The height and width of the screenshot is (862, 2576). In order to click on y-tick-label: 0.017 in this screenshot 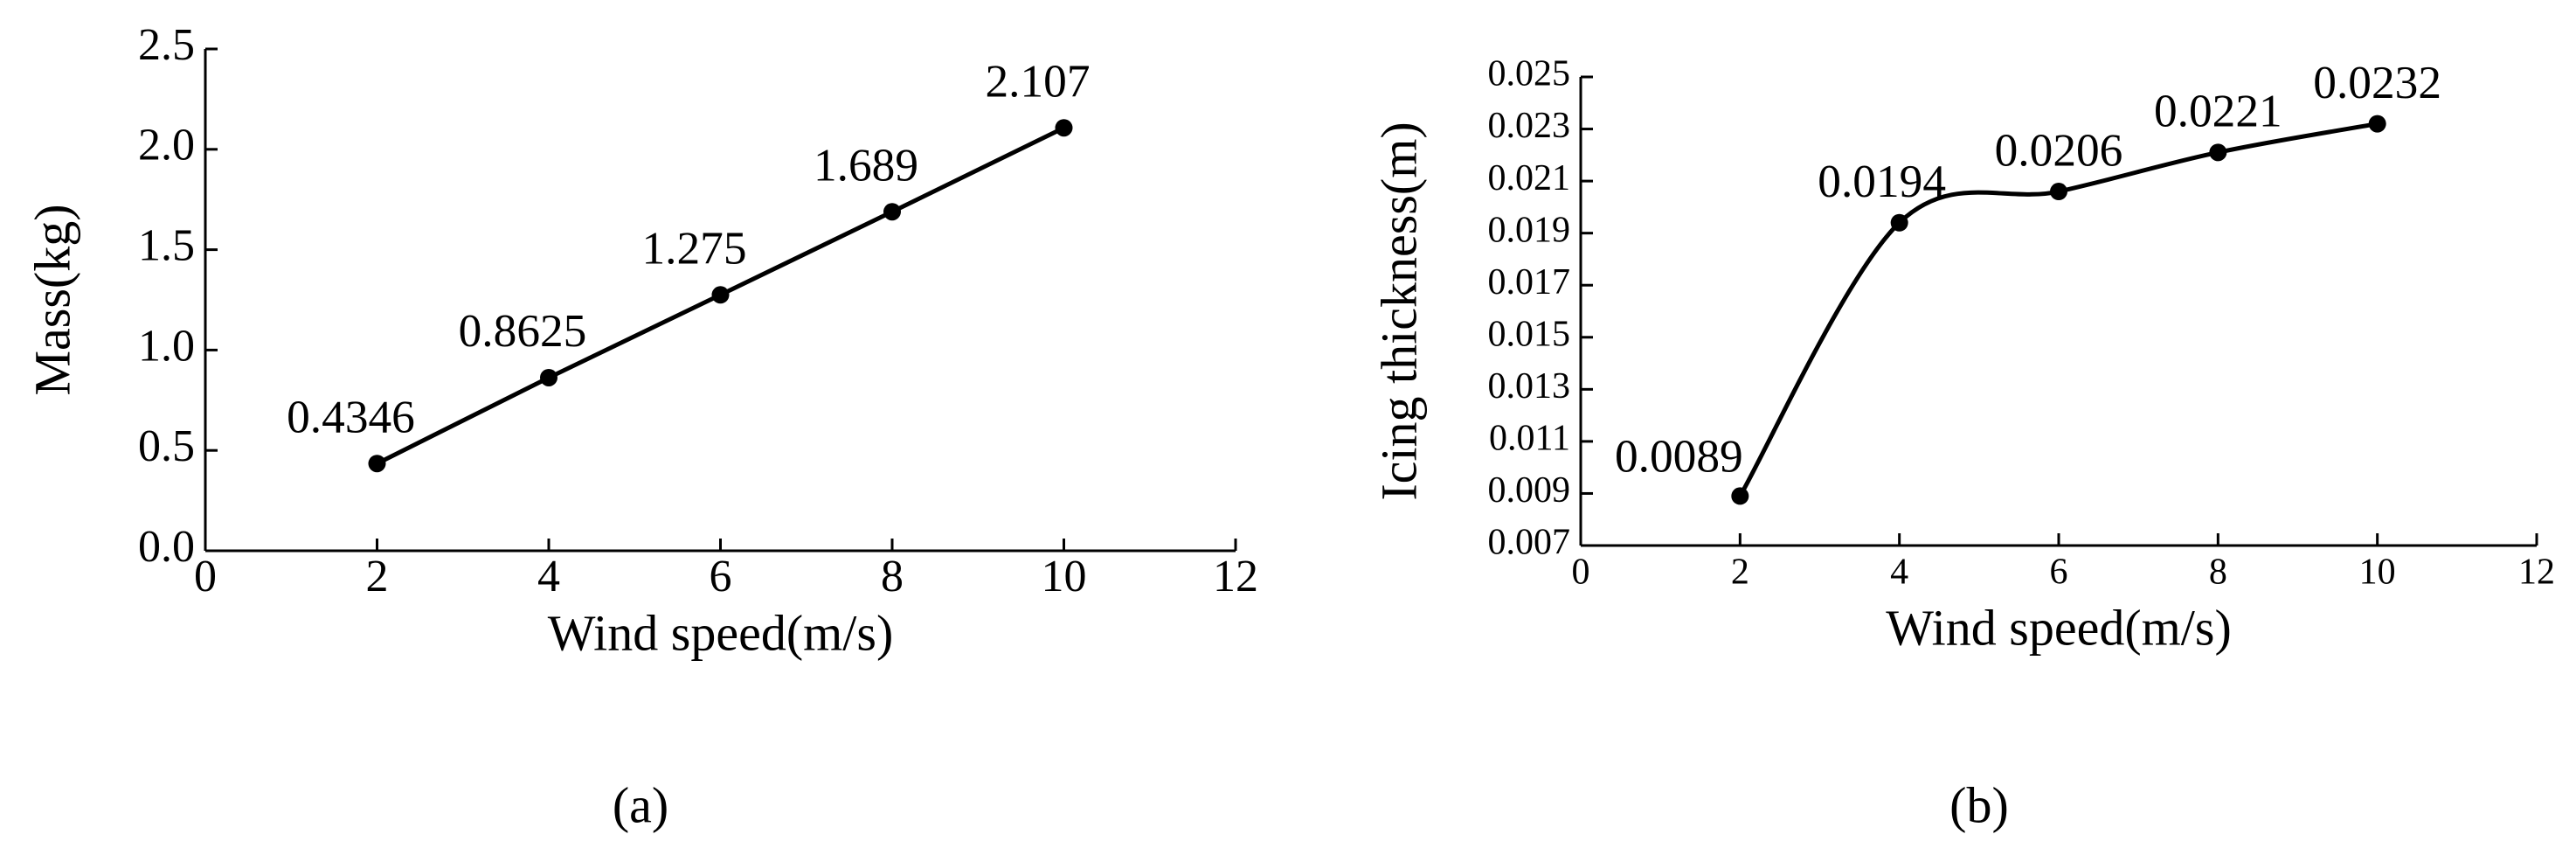, I will do `click(1529, 282)`.